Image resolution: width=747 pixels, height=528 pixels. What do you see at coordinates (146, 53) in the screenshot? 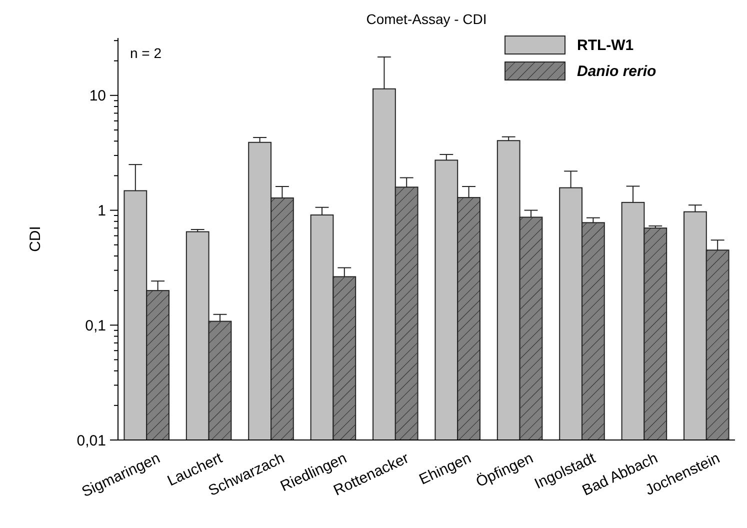
I see `annotation: n = 2` at bounding box center [146, 53].